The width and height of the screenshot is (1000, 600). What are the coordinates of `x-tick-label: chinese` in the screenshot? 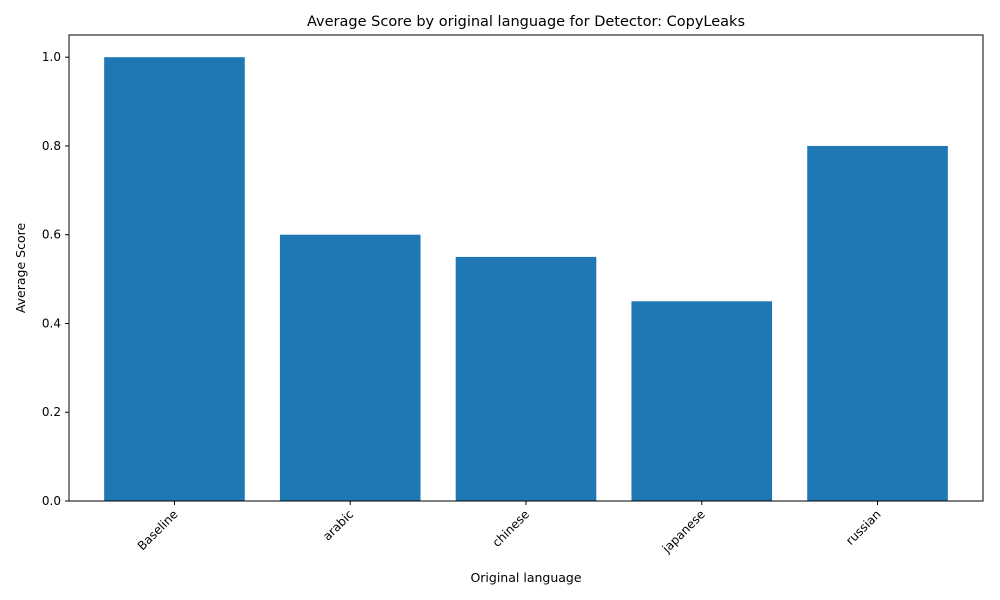 It's located at (511, 528).